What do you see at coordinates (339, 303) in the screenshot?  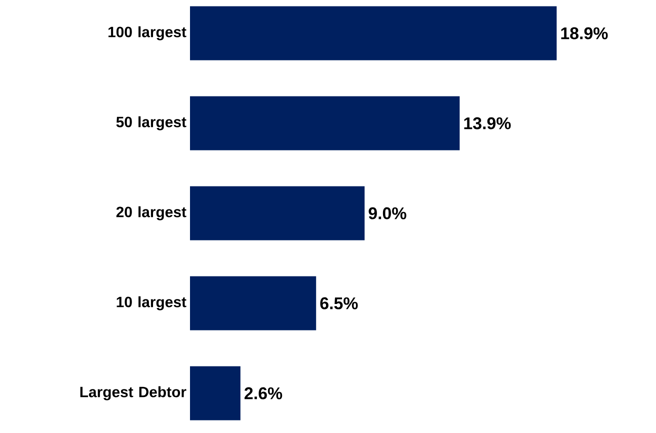 I see `data-label: 6.5%` at bounding box center [339, 303].